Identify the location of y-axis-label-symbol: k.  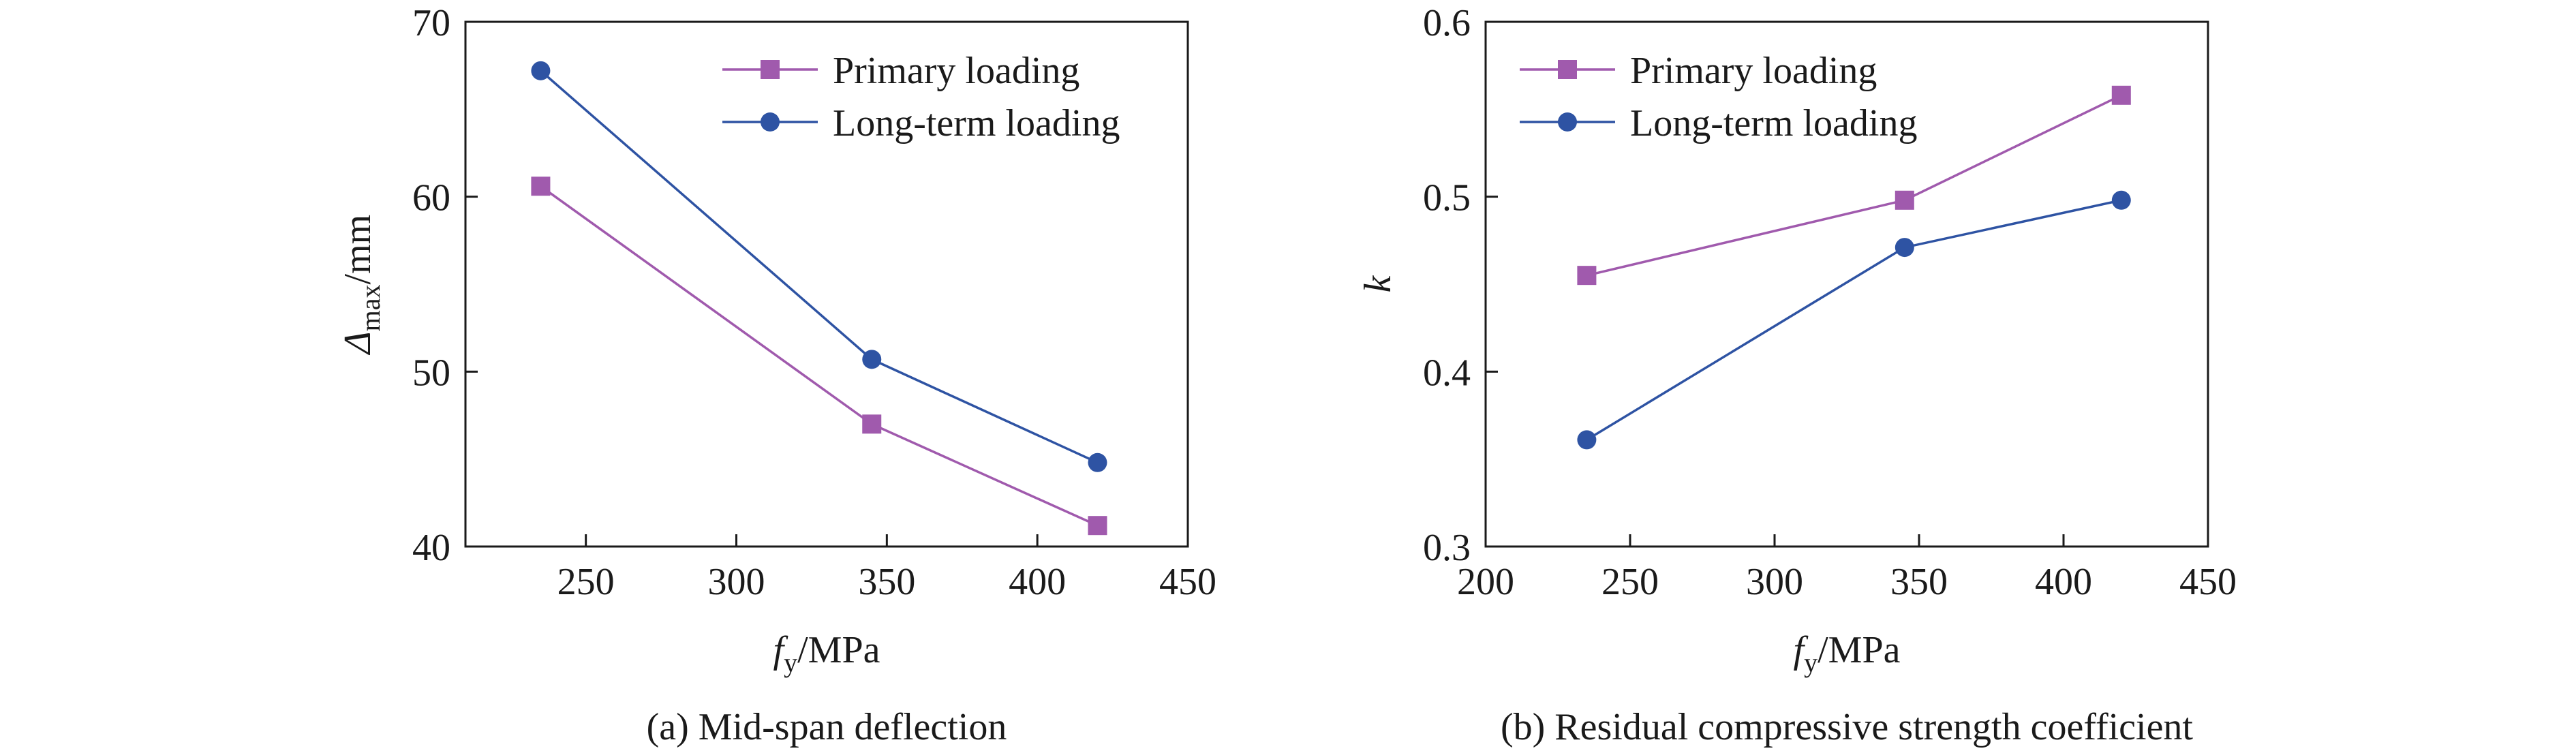
(1378, 283).